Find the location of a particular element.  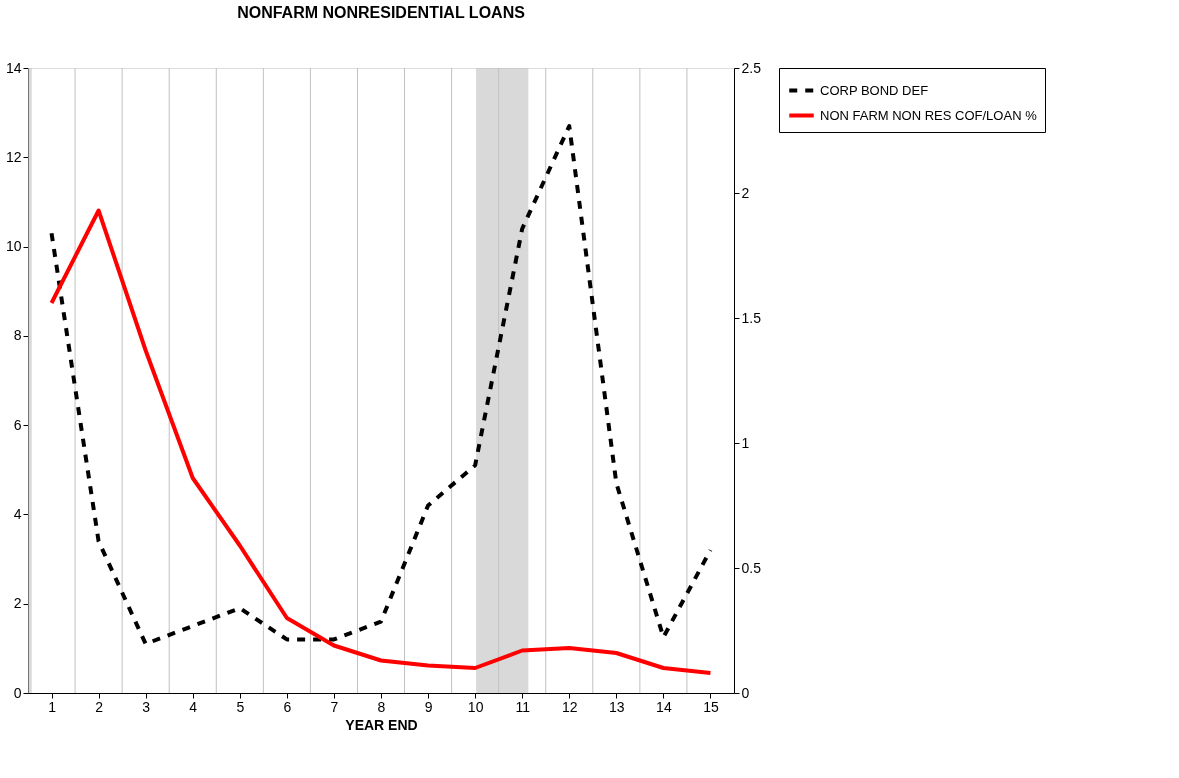

y2-tick-label: 2.5 is located at coordinates (751, 67).